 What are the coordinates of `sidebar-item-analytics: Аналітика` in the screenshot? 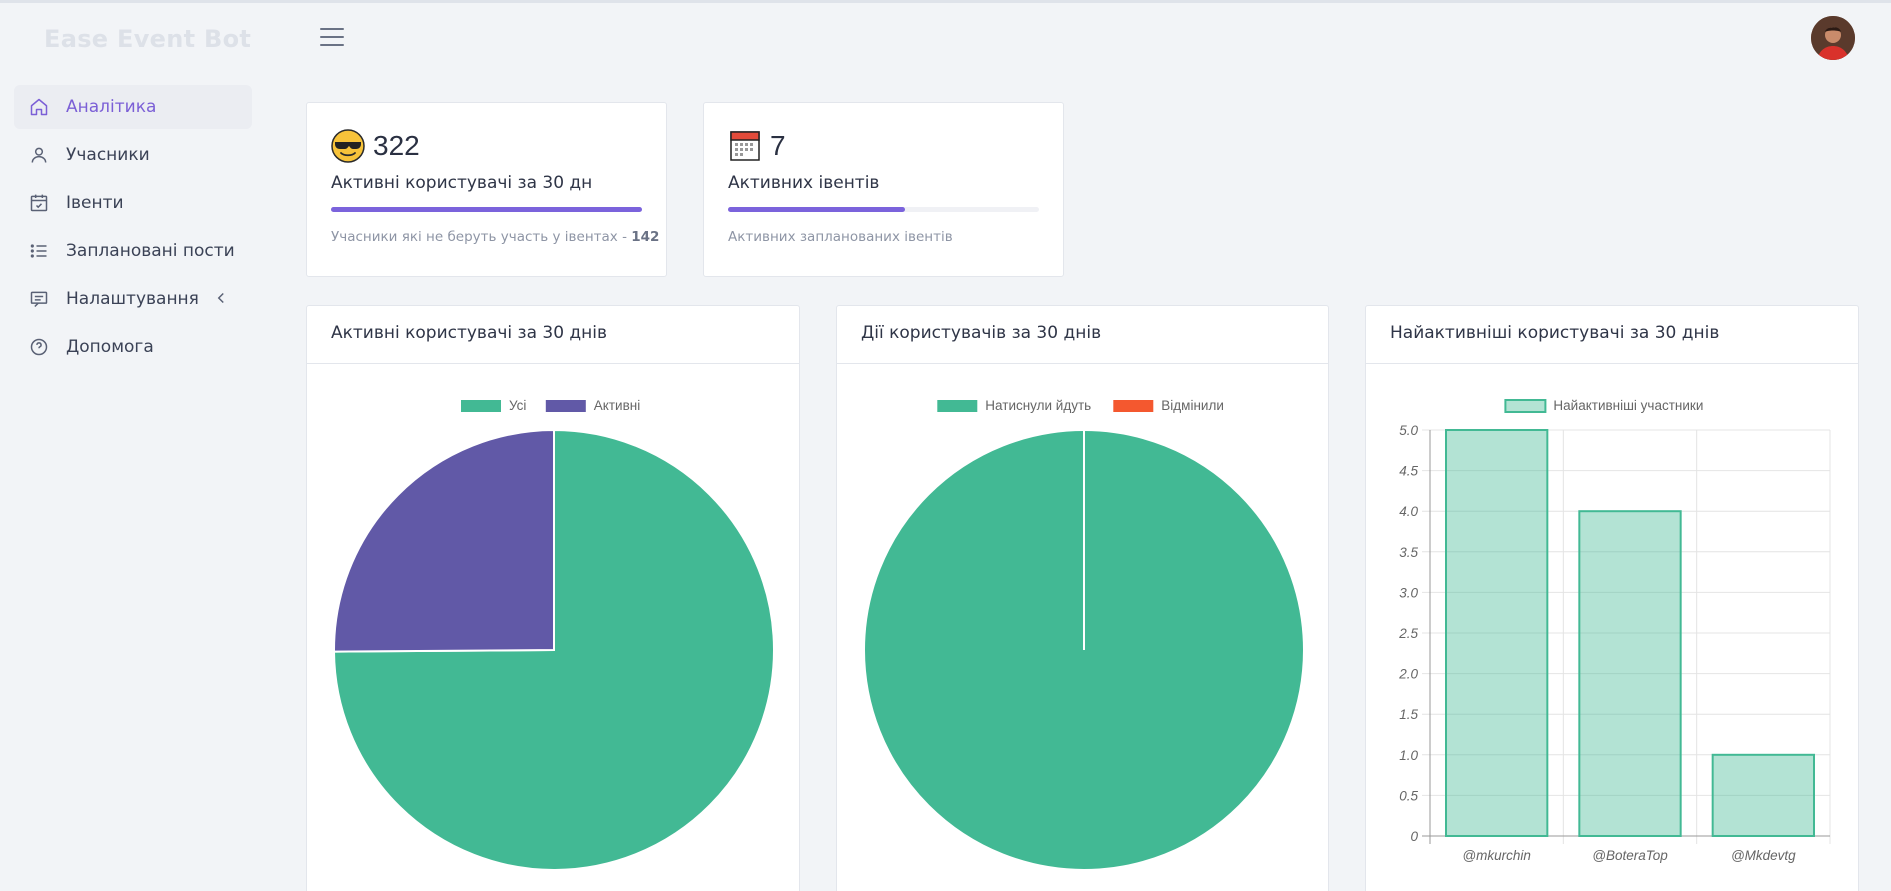 It's located at (133, 107).